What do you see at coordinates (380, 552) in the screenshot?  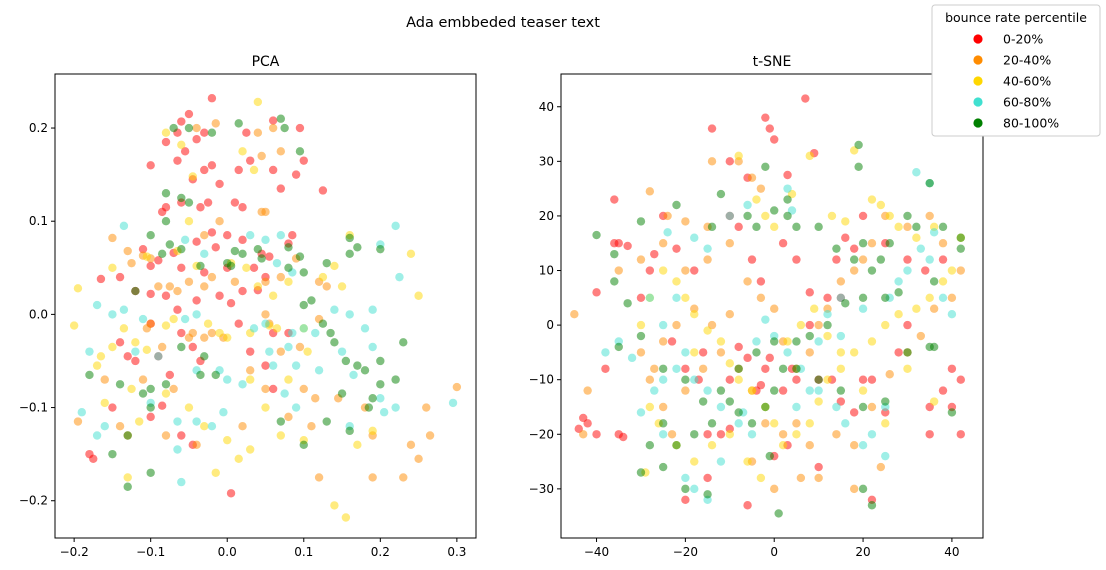 I see `pca-xtick-label-4: 0.2` at bounding box center [380, 552].